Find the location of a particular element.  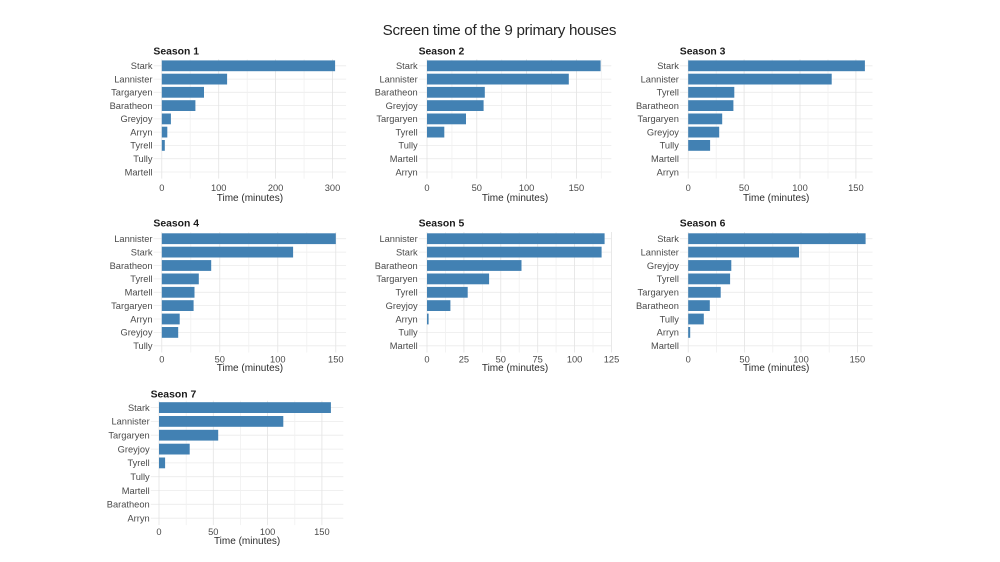

svg-text: Season 5 is located at coordinates (442, 224).